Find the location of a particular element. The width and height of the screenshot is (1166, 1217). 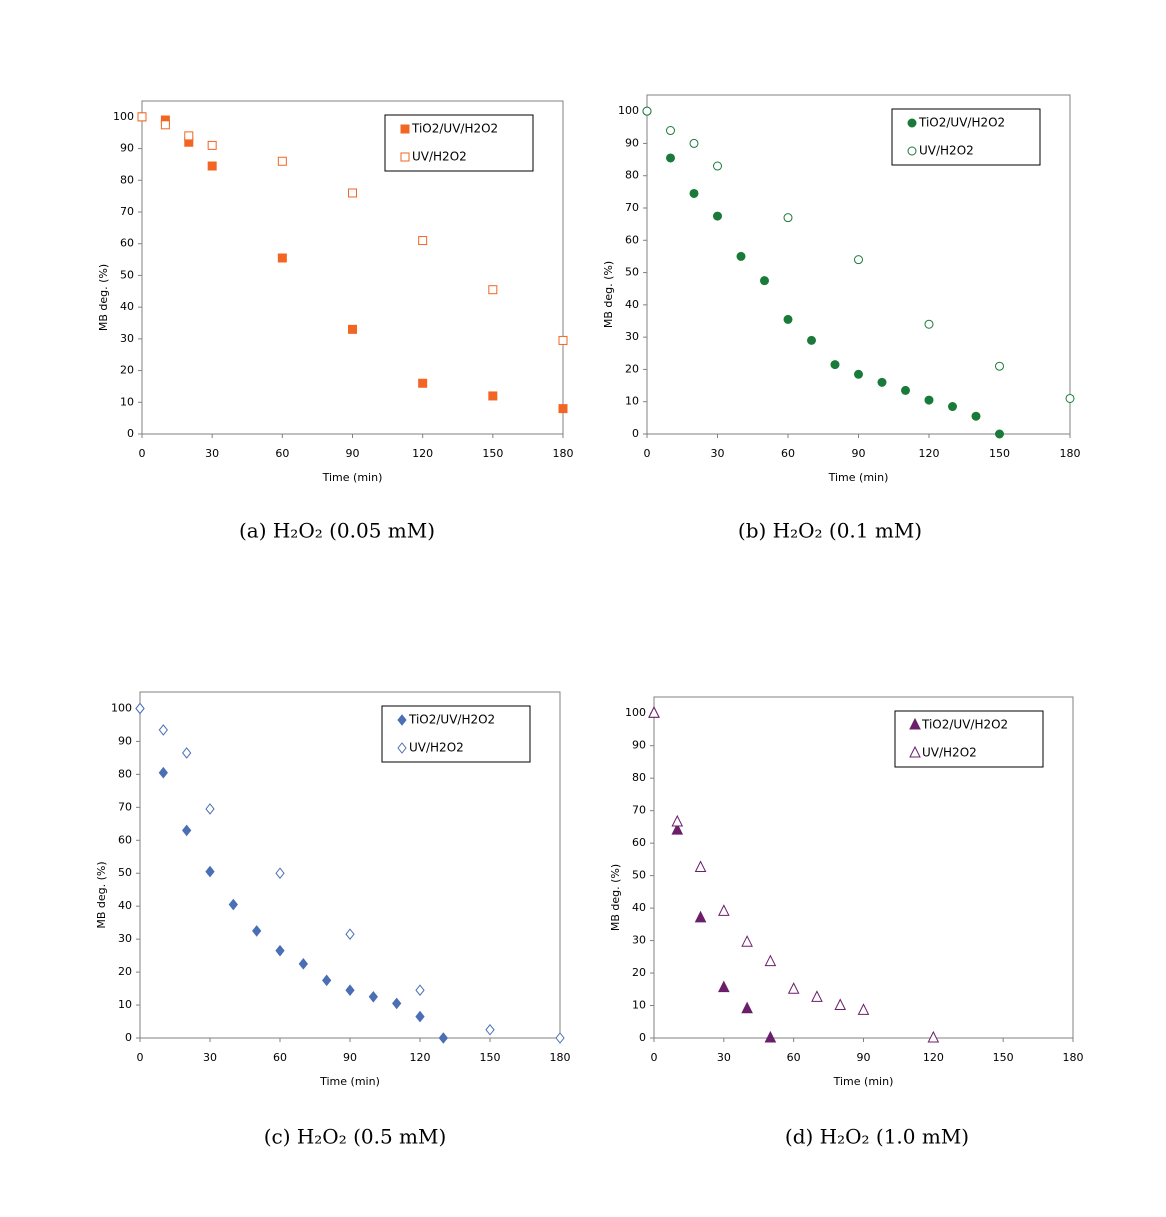

x-tick-label: 150 is located at coordinates (999, 453).